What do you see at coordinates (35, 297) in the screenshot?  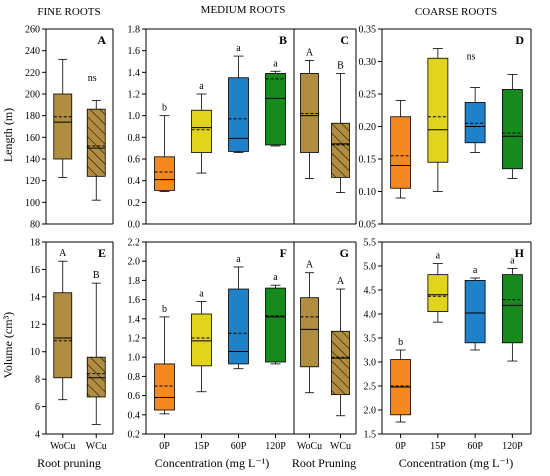 I see `y-tick-label-e-5: 14` at bounding box center [35, 297].